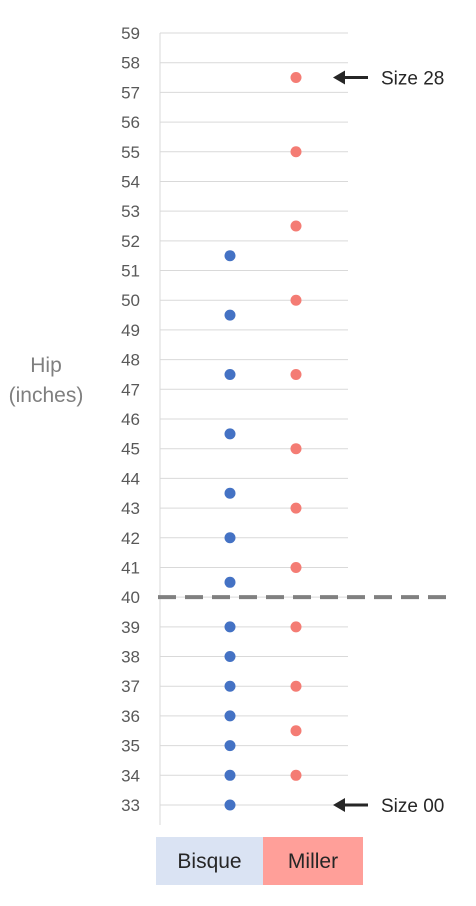 This screenshot has width=476, height=906. Describe the element at coordinates (130, 805) in the screenshot. I see `y-tick-label: 33` at that location.